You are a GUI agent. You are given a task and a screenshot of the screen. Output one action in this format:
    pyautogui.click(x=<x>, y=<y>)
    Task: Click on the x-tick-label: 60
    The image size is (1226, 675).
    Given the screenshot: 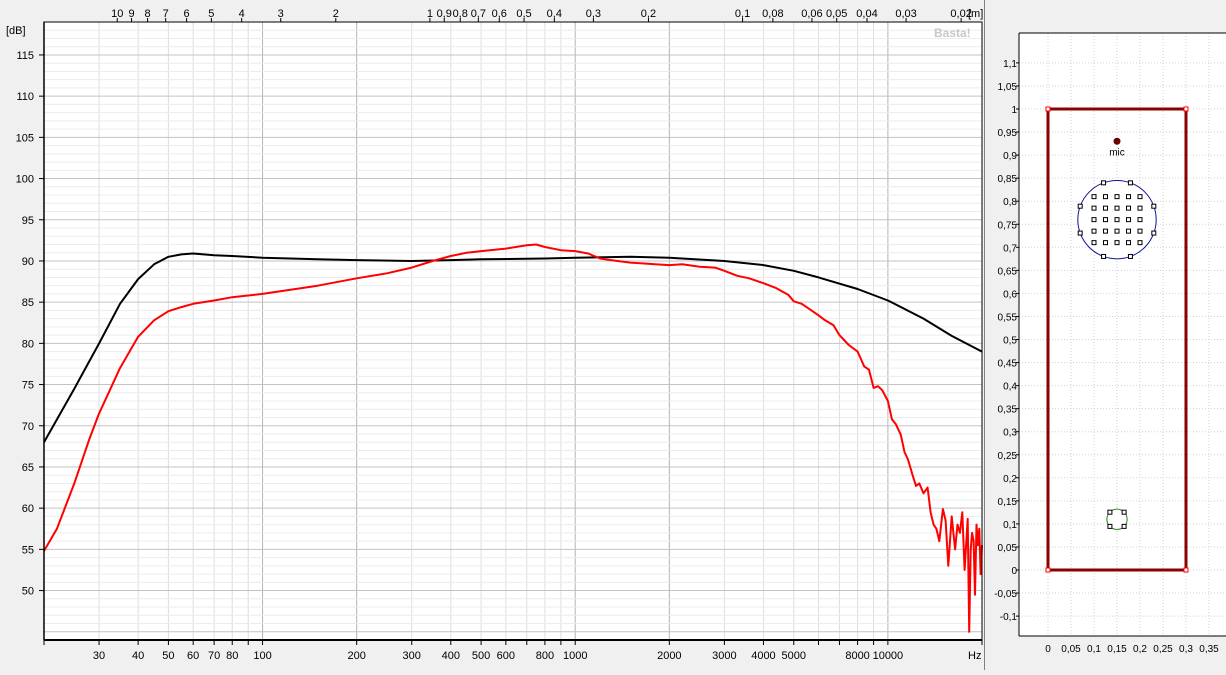 What is the action you would take?
    pyautogui.click(x=193, y=656)
    